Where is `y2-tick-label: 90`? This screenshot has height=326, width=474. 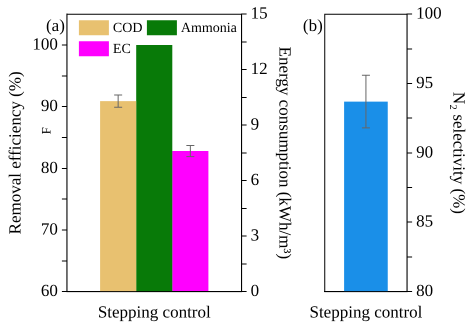
y2-tick-label: 90 is located at coordinates (425, 152).